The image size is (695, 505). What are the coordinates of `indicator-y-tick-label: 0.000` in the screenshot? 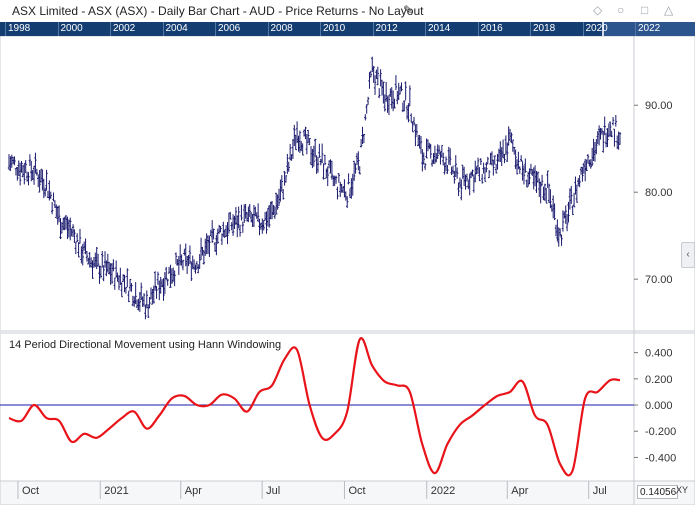 It's located at (659, 406).